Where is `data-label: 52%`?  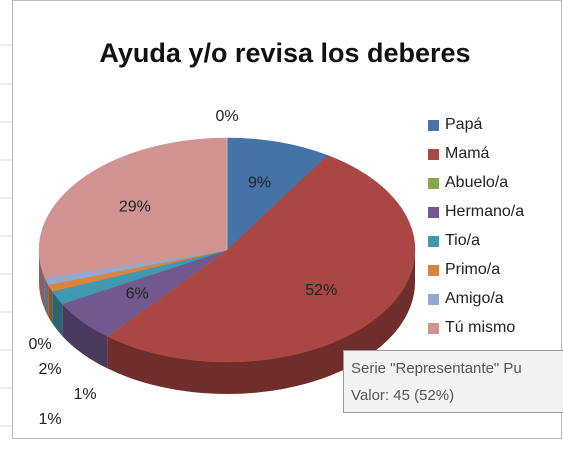
data-label: 52% is located at coordinates (321, 290).